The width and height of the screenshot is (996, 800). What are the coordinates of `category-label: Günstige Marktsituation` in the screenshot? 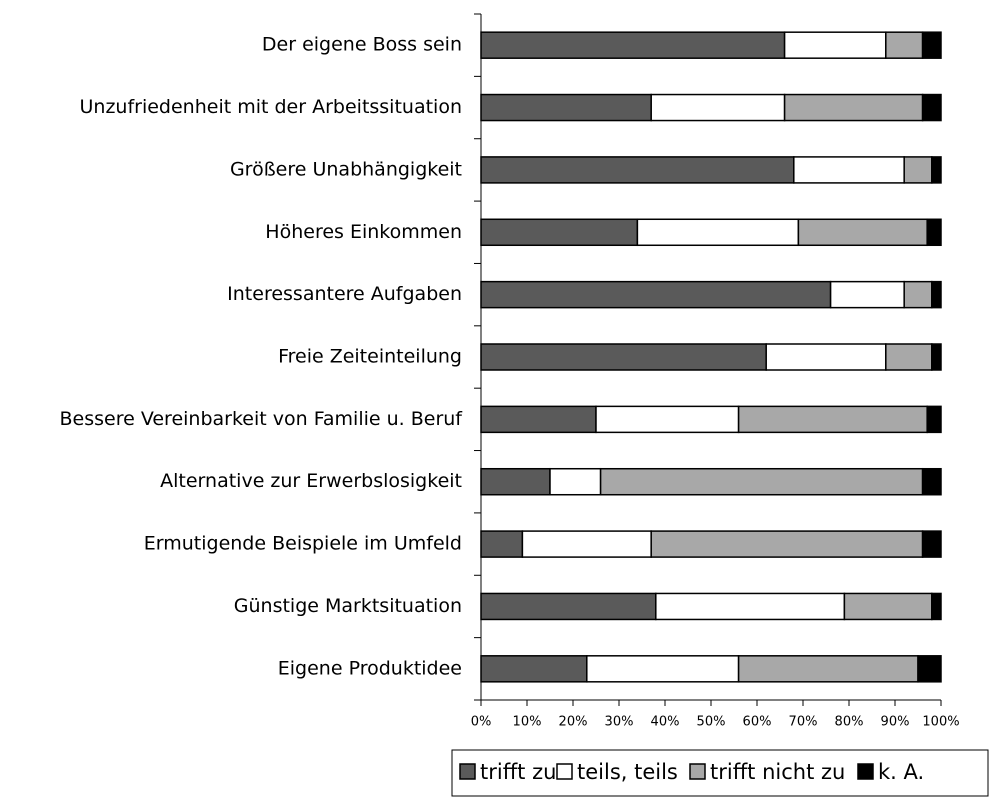 It's located at (348, 606).